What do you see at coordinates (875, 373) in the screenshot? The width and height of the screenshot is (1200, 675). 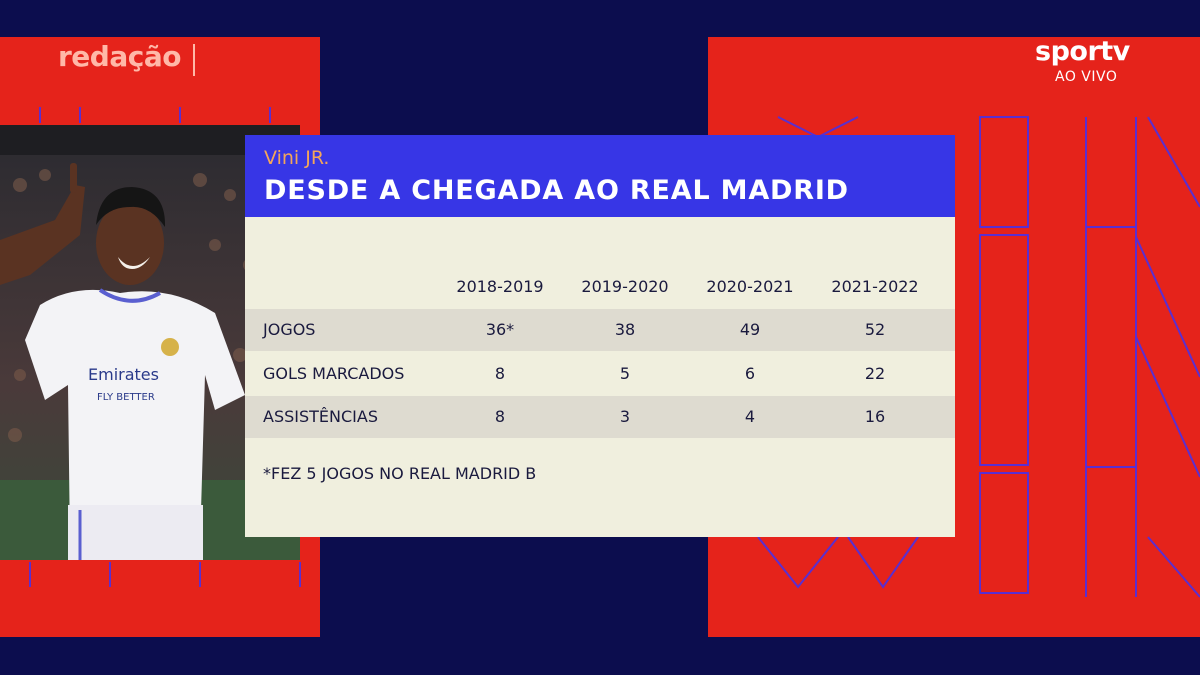 I see `row-value: 22` at bounding box center [875, 373].